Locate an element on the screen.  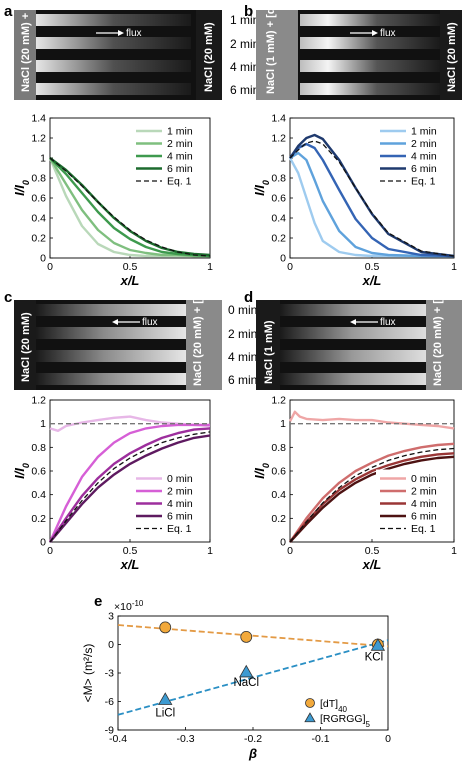
panel-letter-a: a is located at coordinates (8, 11).